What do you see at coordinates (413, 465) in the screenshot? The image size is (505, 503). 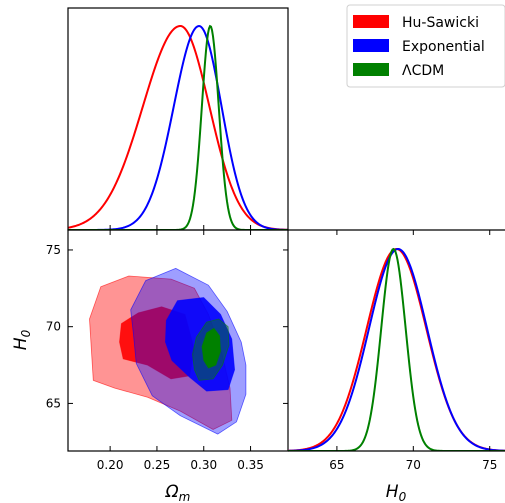 I see `h0-bottom-tick-label: 70` at bounding box center [413, 465].